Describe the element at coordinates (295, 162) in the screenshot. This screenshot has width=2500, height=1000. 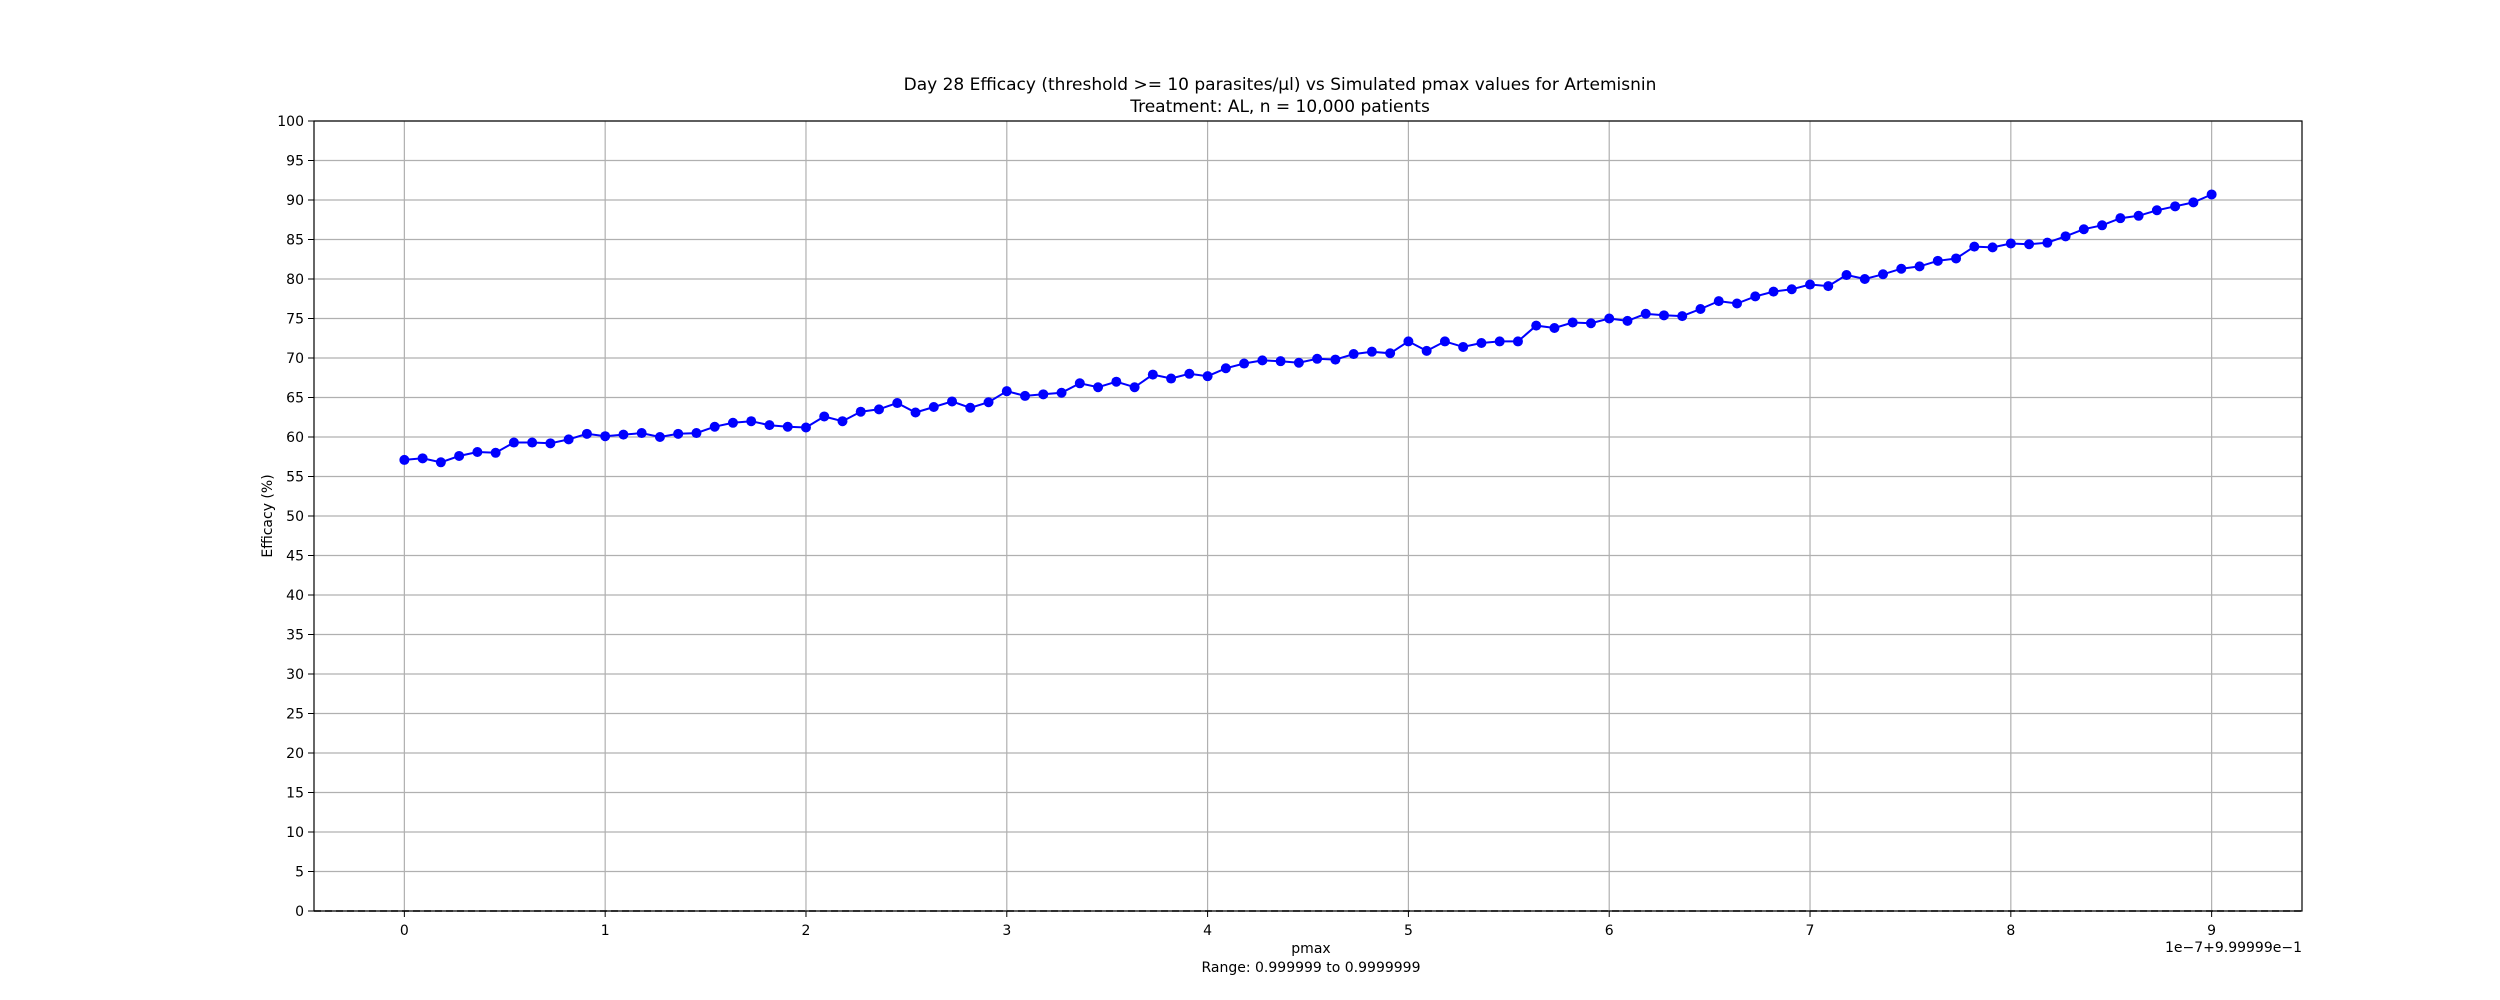
I see `y-tick-label: 95` at that location.